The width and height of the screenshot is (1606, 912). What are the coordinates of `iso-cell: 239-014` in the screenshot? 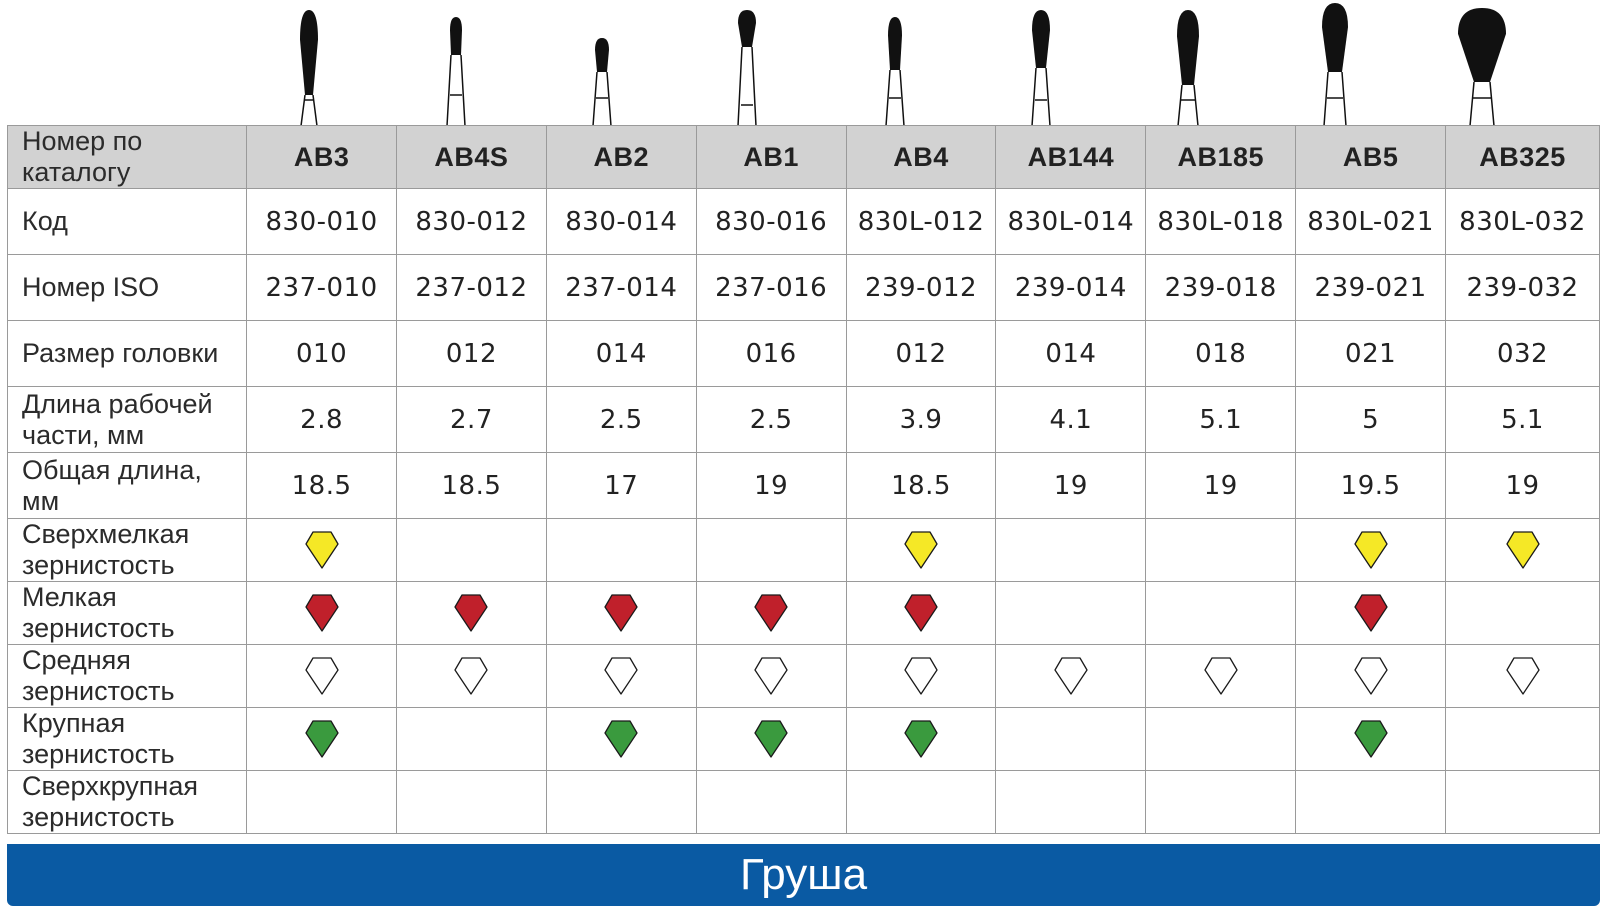 It's located at (1071, 287).